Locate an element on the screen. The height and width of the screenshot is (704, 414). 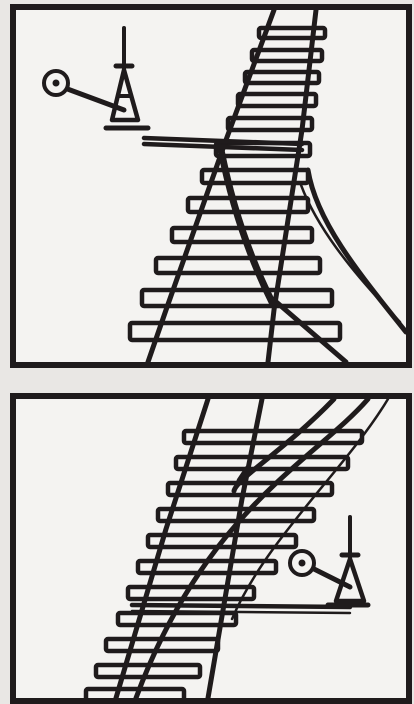
diverging-rails-top is located at coordinates (338, 264).